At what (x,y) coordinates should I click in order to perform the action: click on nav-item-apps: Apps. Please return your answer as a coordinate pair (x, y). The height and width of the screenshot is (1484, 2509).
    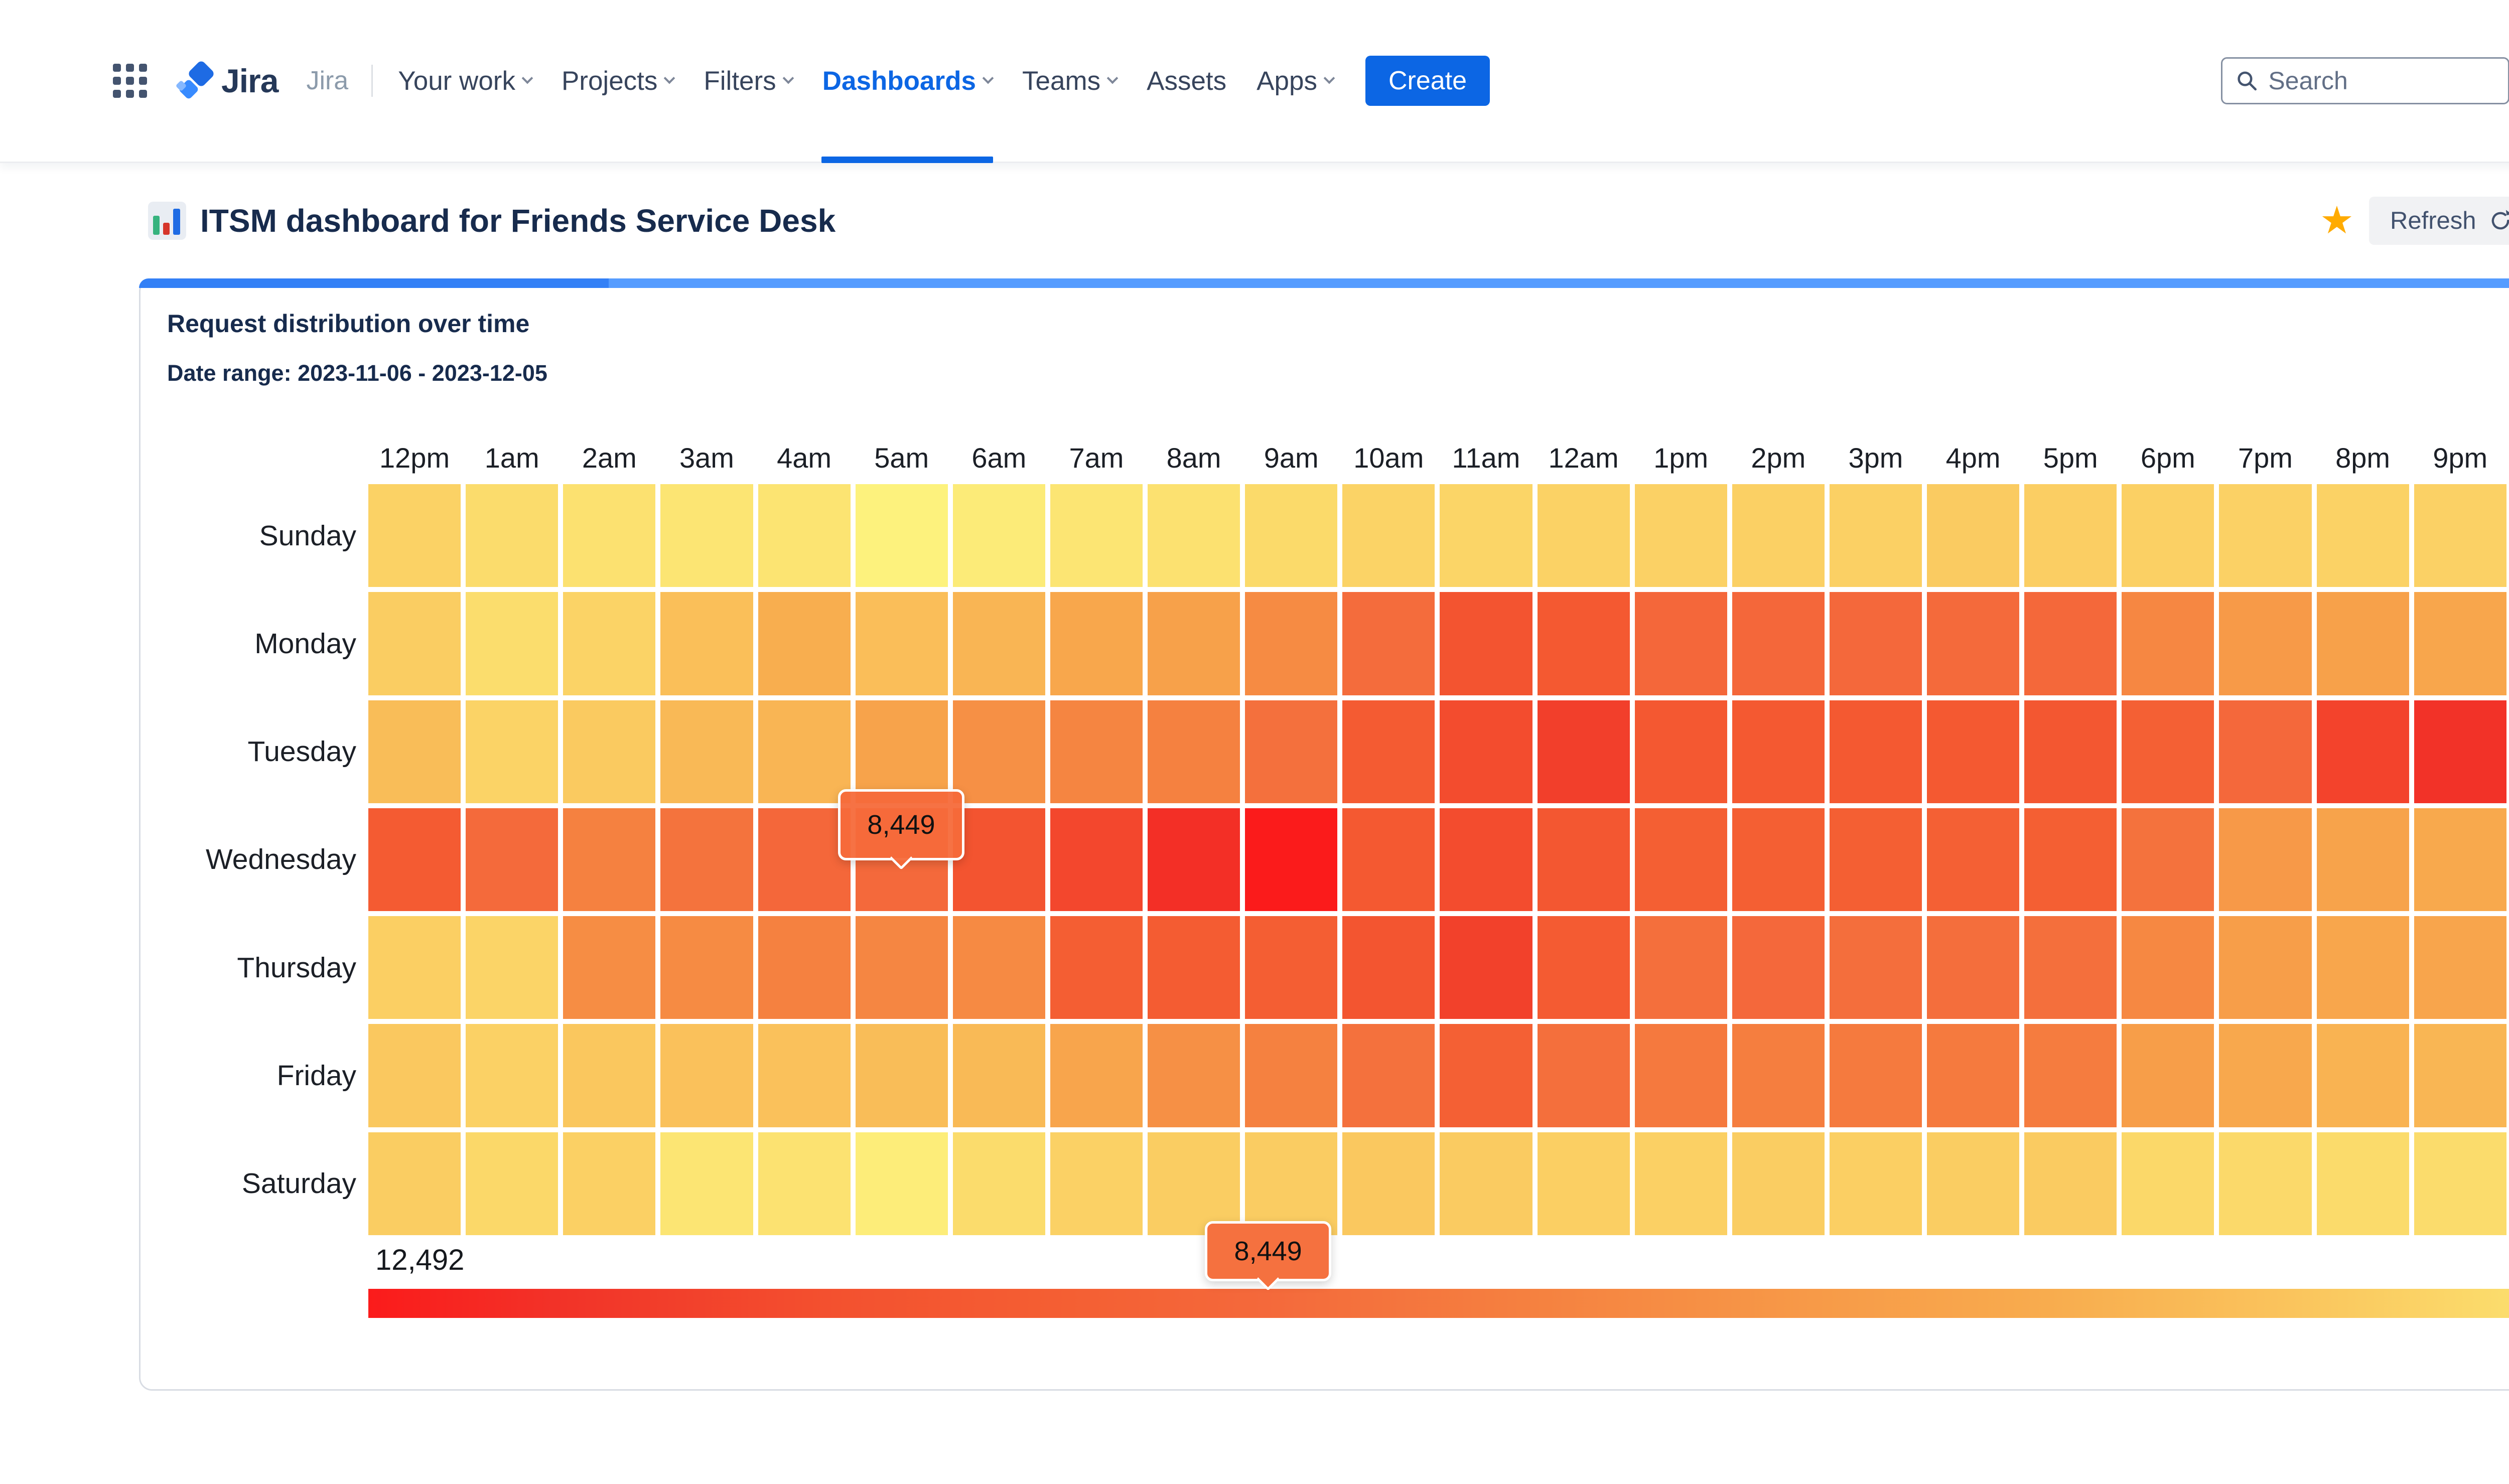
    Looking at the image, I should click on (1294, 81).